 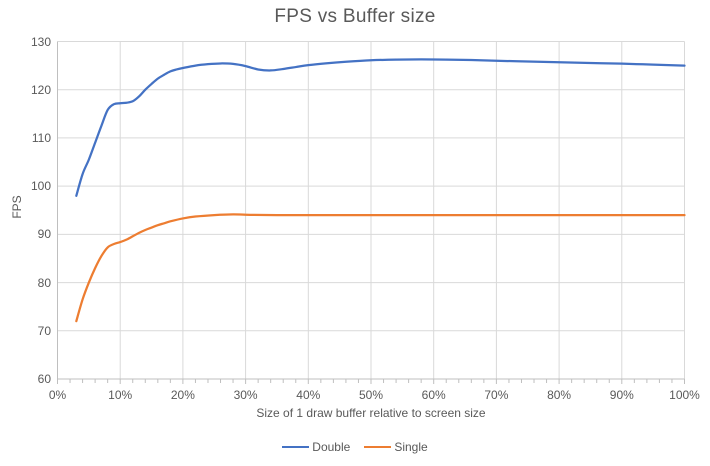 What do you see at coordinates (355, 16) in the screenshot?
I see `chart-title: FPS vs Buffer size` at bounding box center [355, 16].